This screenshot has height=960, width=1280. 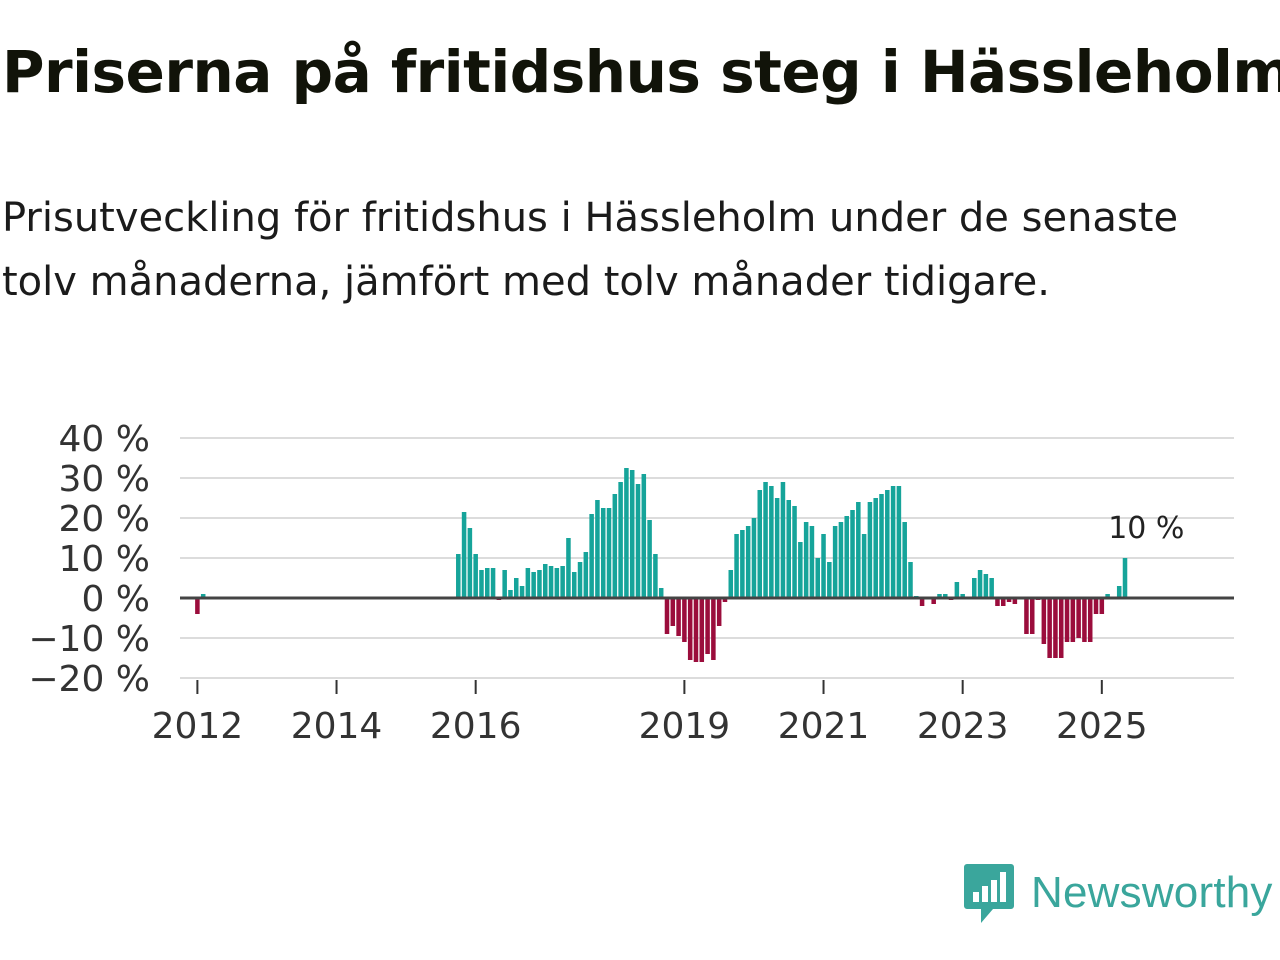 I want to click on x-axis: 2012 2014 2016 2019 2021 2023 2025, so click(x=650, y=713).